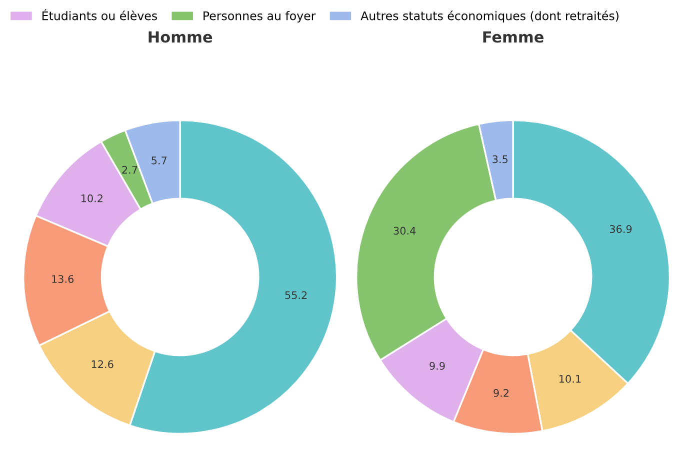 Image resolution: width=698 pixels, height=450 pixels. Describe the element at coordinates (91, 198) in the screenshot. I see `data-label: 10.2` at that location.